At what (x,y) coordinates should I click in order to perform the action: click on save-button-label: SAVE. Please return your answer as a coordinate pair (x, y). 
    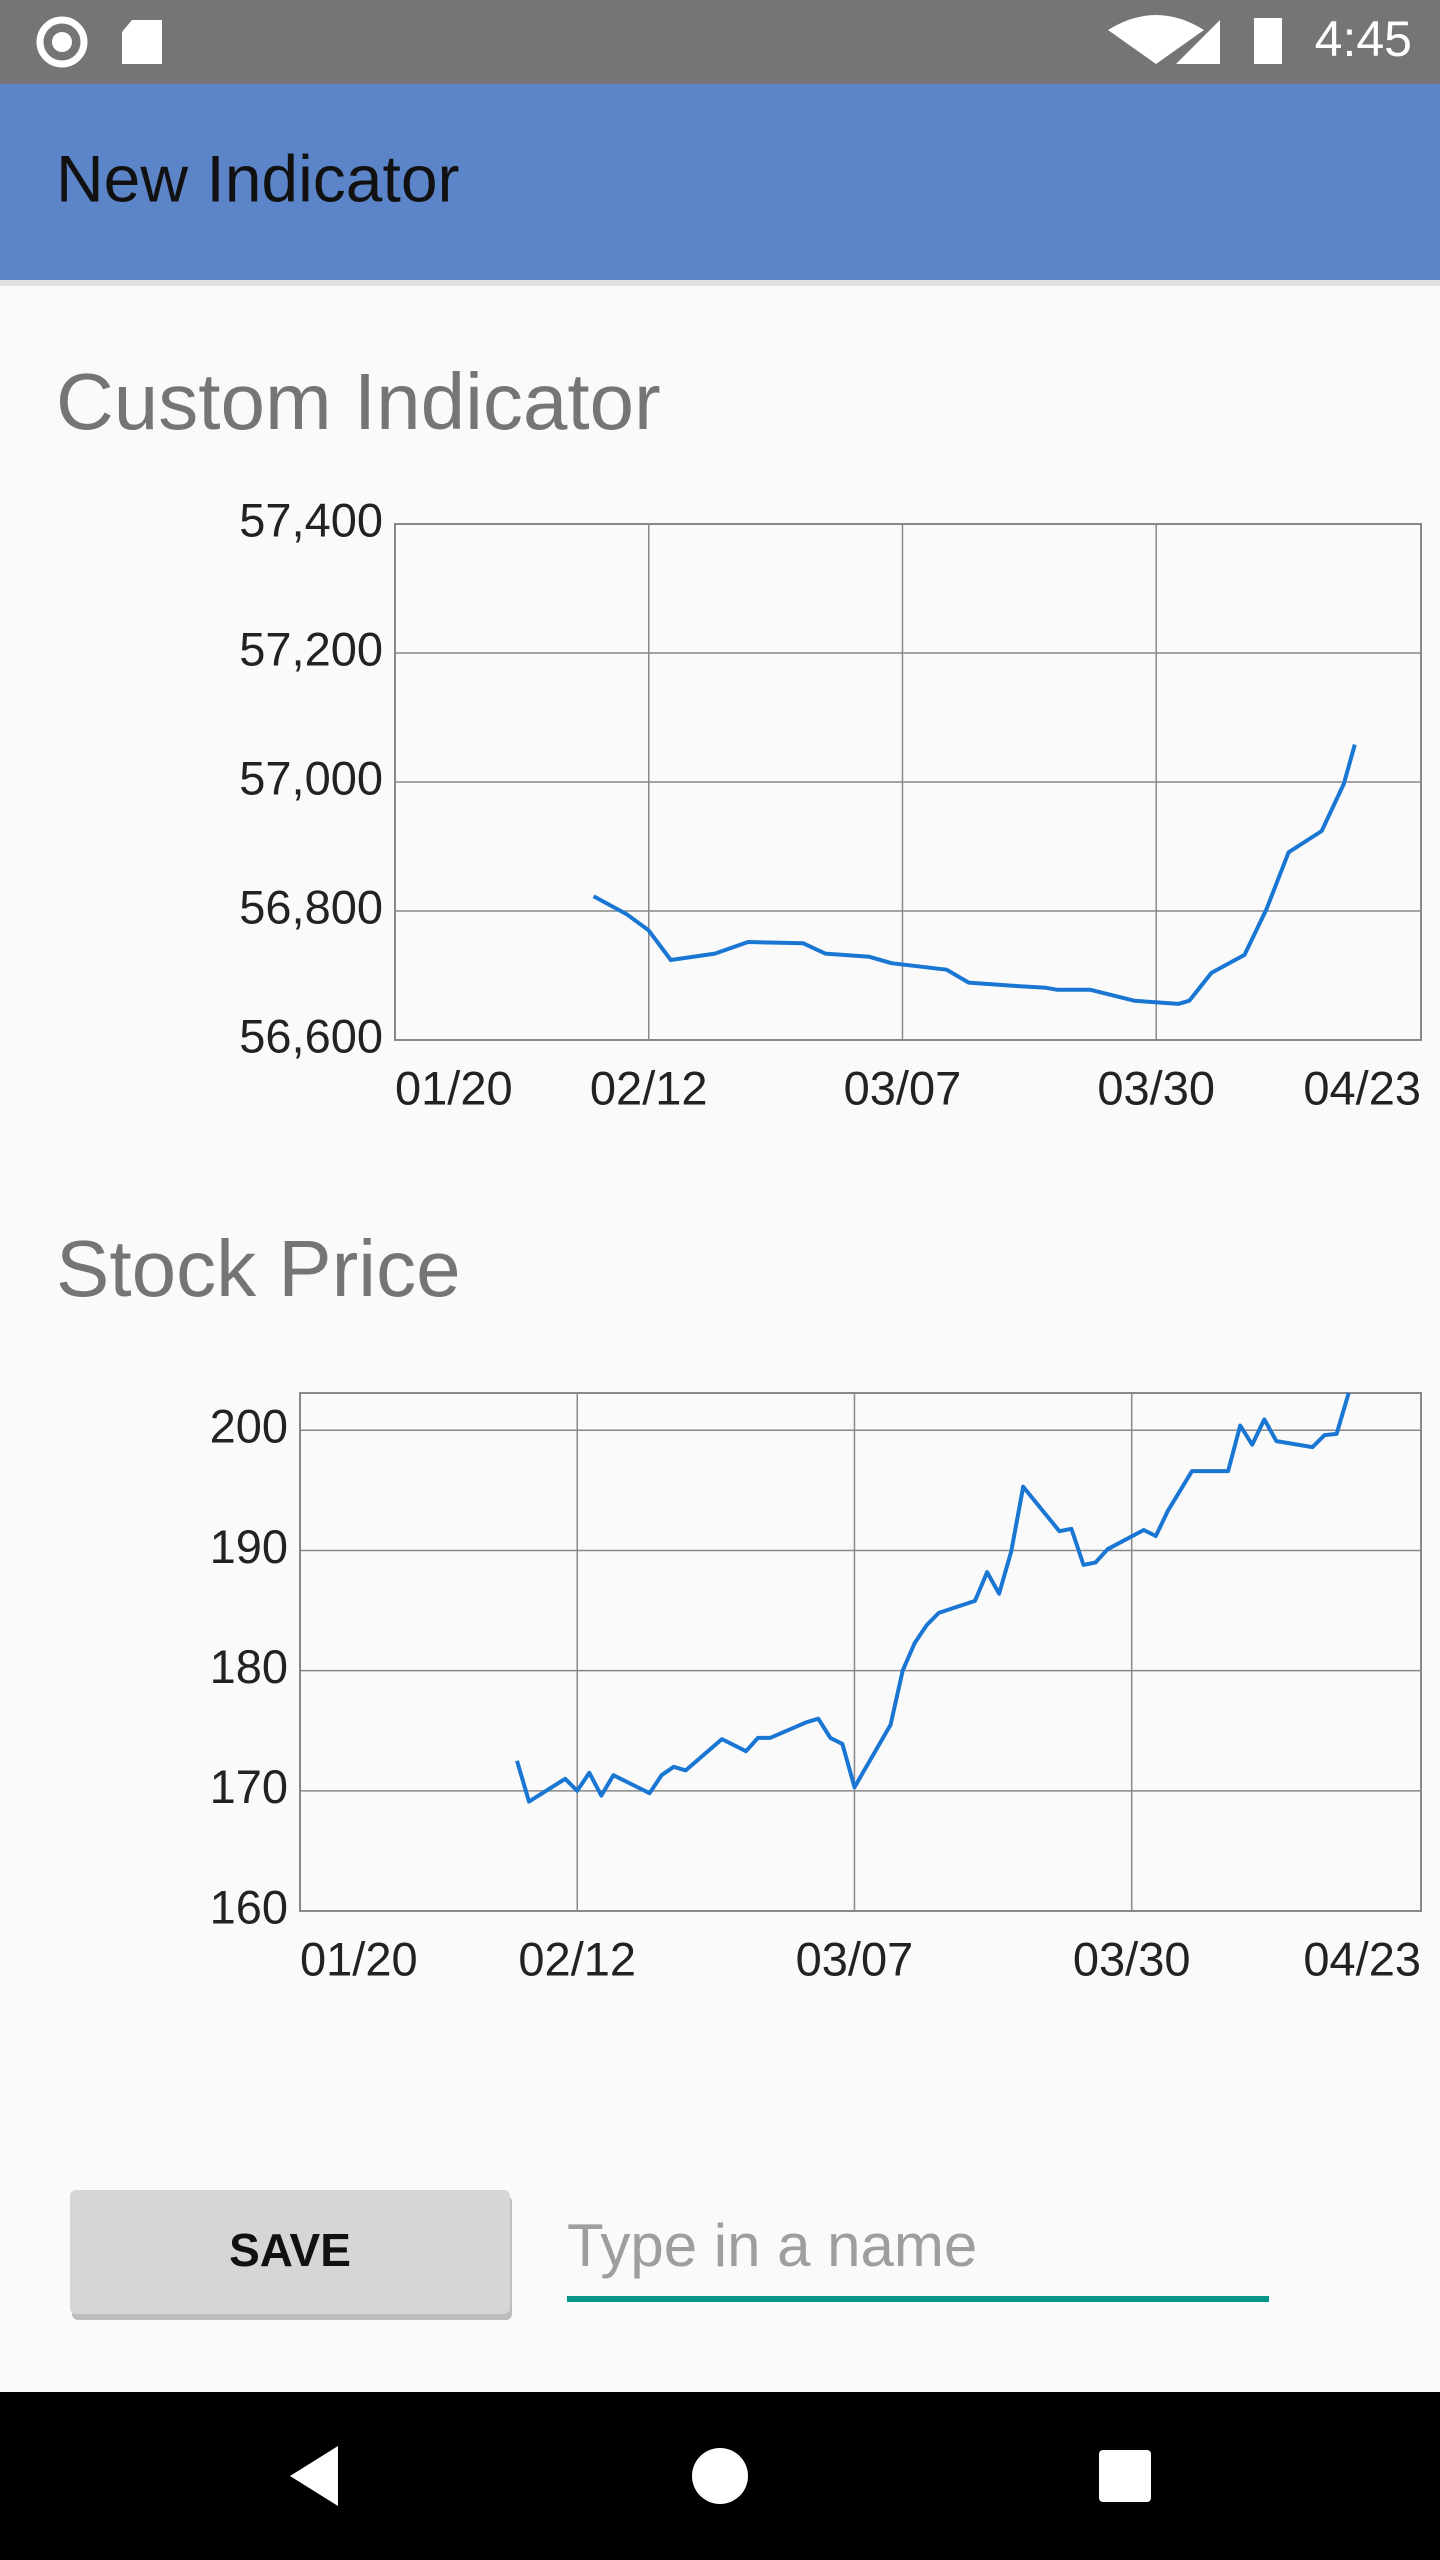
    Looking at the image, I should click on (290, 2250).